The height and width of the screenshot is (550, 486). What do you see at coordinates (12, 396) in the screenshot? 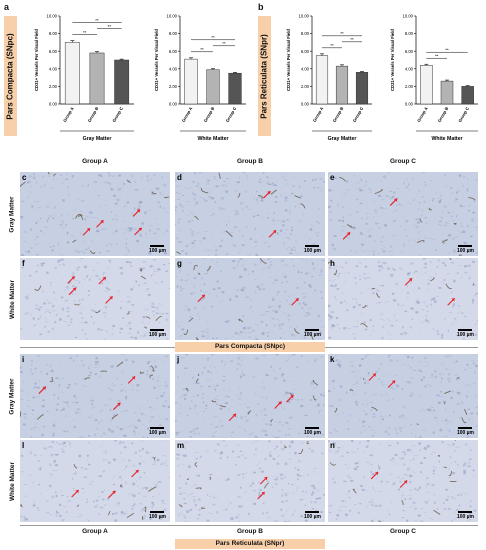
I see `row-label-snpr-gray: Gray Matter` at bounding box center [12, 396].